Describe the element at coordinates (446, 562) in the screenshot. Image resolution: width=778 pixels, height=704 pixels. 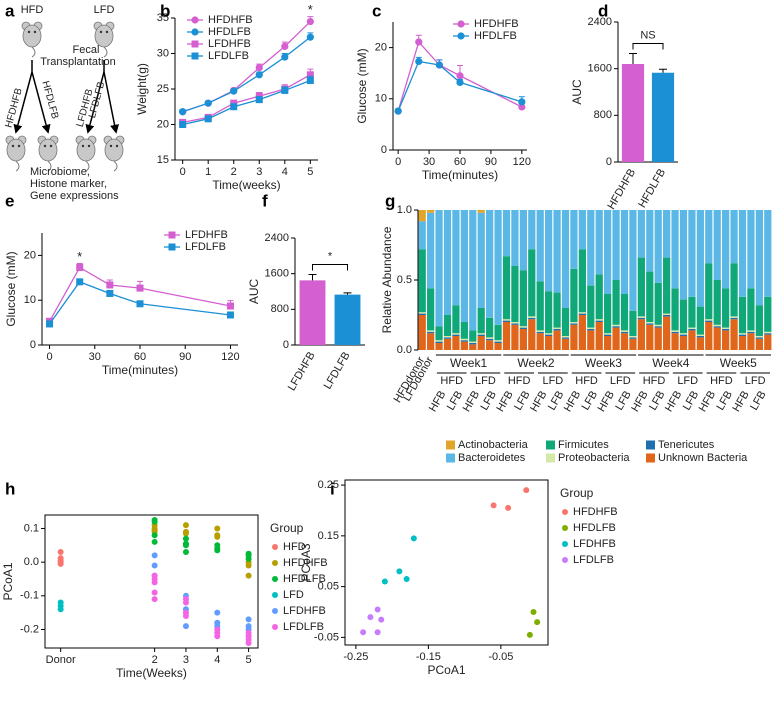
I see `plot-frame` at that location.